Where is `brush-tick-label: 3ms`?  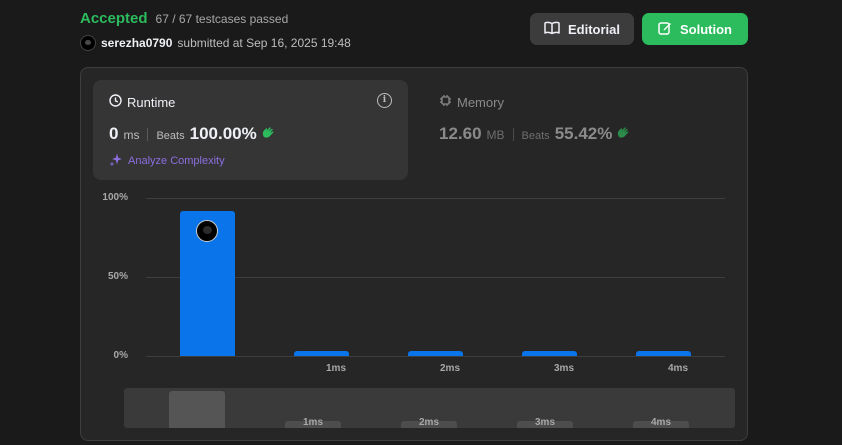 brush-tick-label: 3ms is located at coordinates (544, 422).